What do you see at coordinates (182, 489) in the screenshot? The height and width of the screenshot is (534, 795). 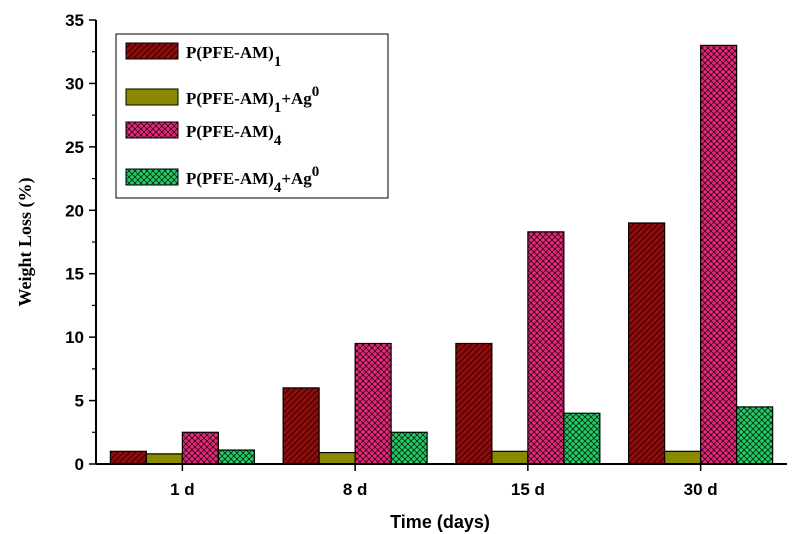 I see `x-tick-label: 1 d` at bounding box center [182, 489].